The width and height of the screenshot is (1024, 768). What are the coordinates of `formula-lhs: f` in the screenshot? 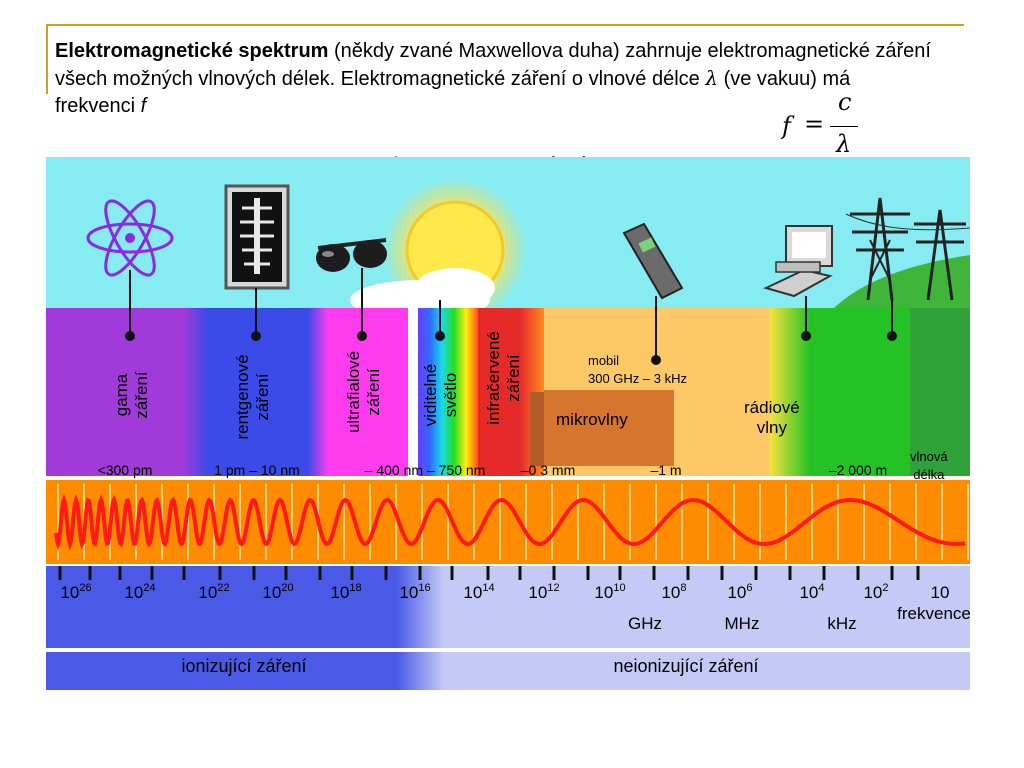 It's located at (786, 126).